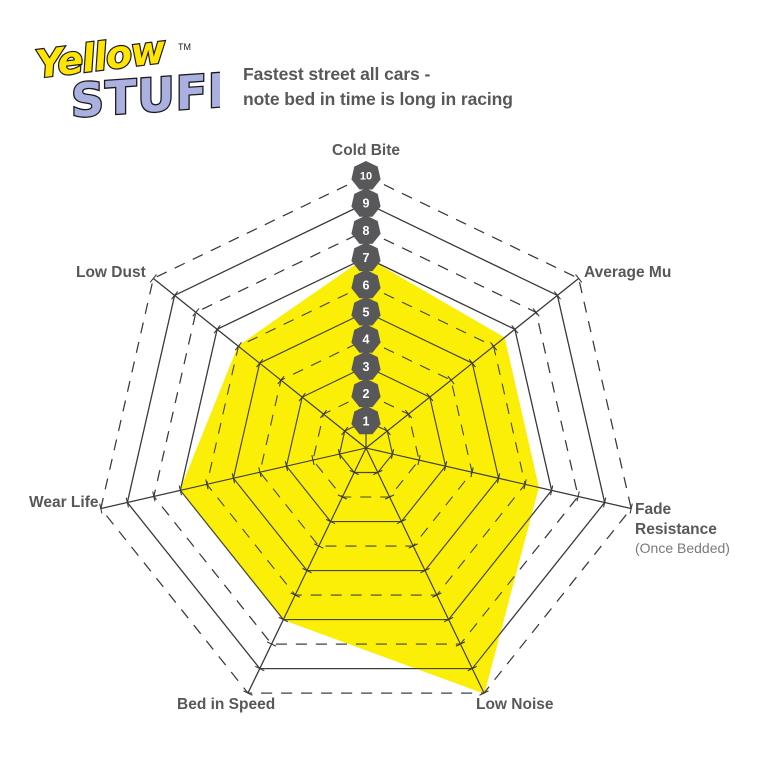 This screenshot has width=768, height=768. I want to click on scale-markers: 1 2 3 4 5 6 7 8 9 10, so click(366, 298).